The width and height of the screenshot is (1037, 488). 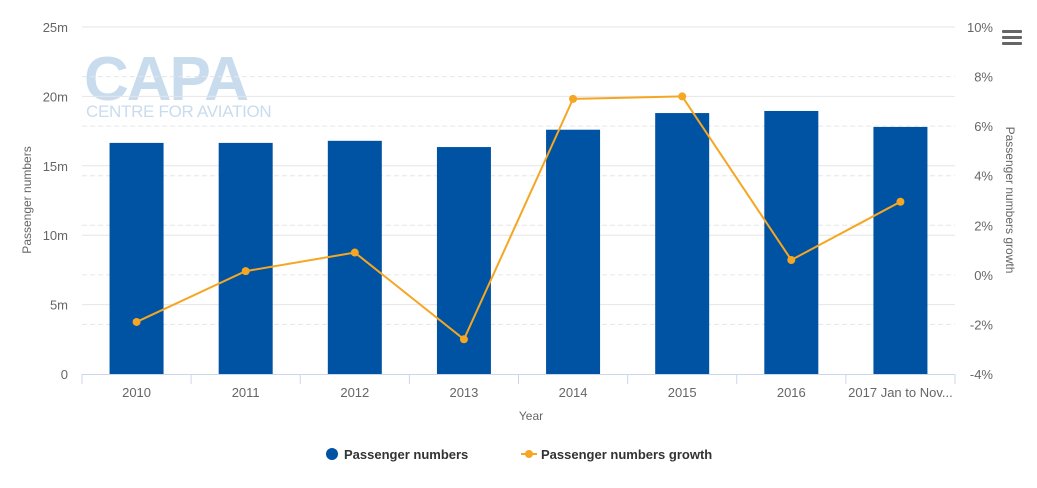 I want to click on x-tick-label: 2011, so click(x=246, y=392).